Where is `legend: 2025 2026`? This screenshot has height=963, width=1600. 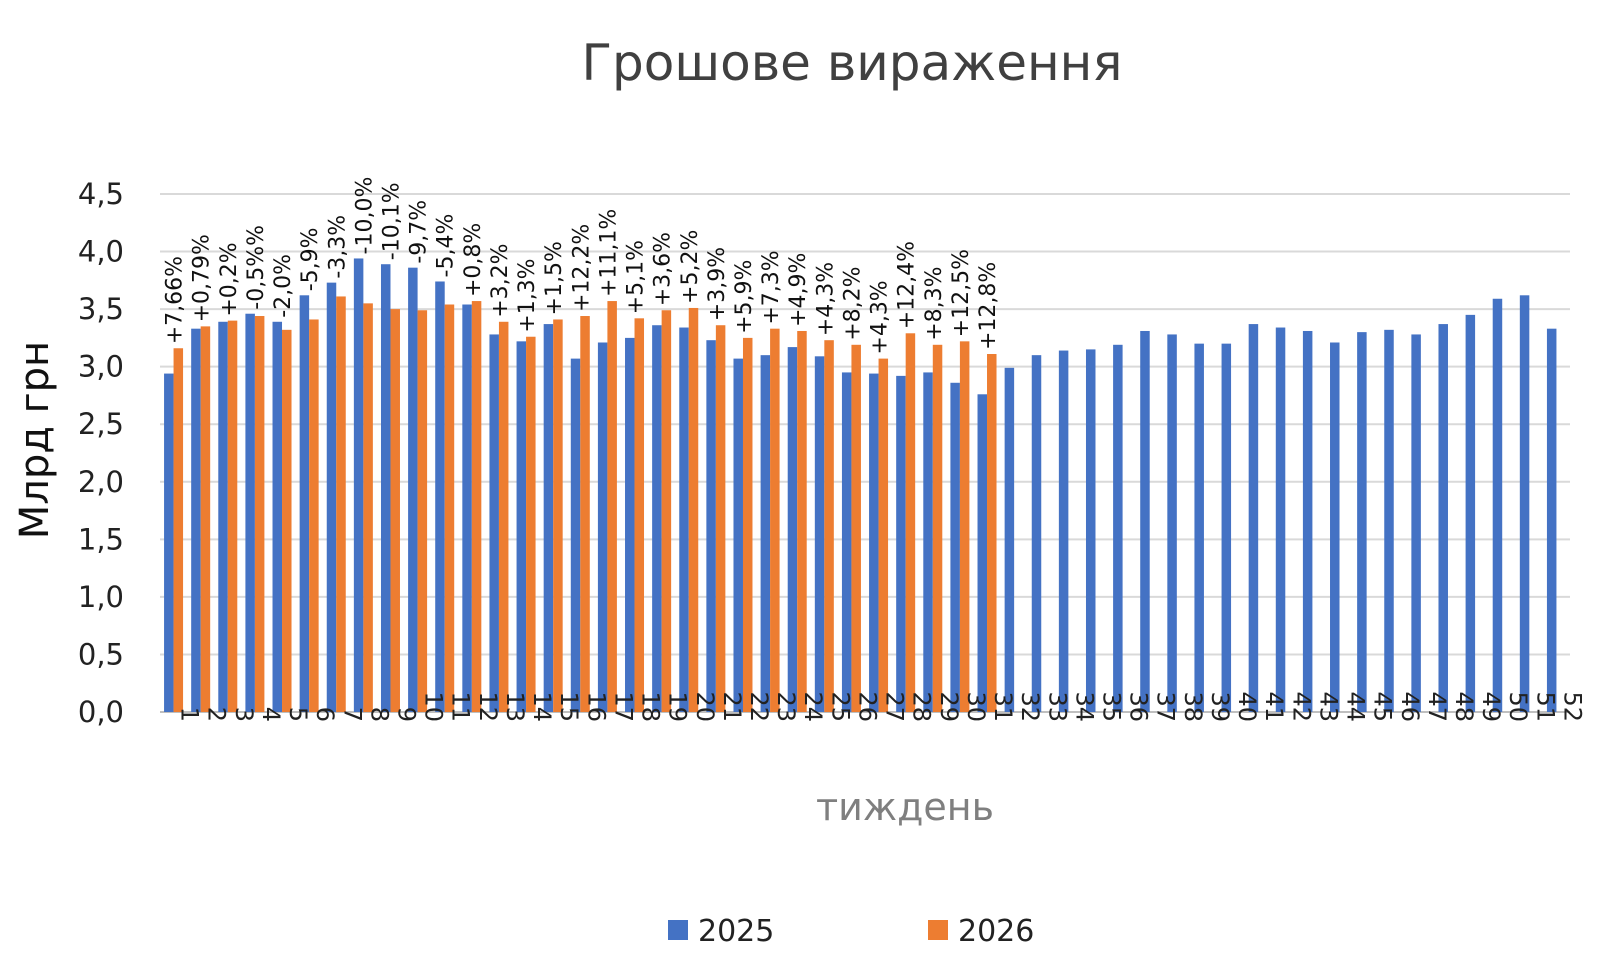
legend: 2025 2026 is located at coordinates (851, 931).